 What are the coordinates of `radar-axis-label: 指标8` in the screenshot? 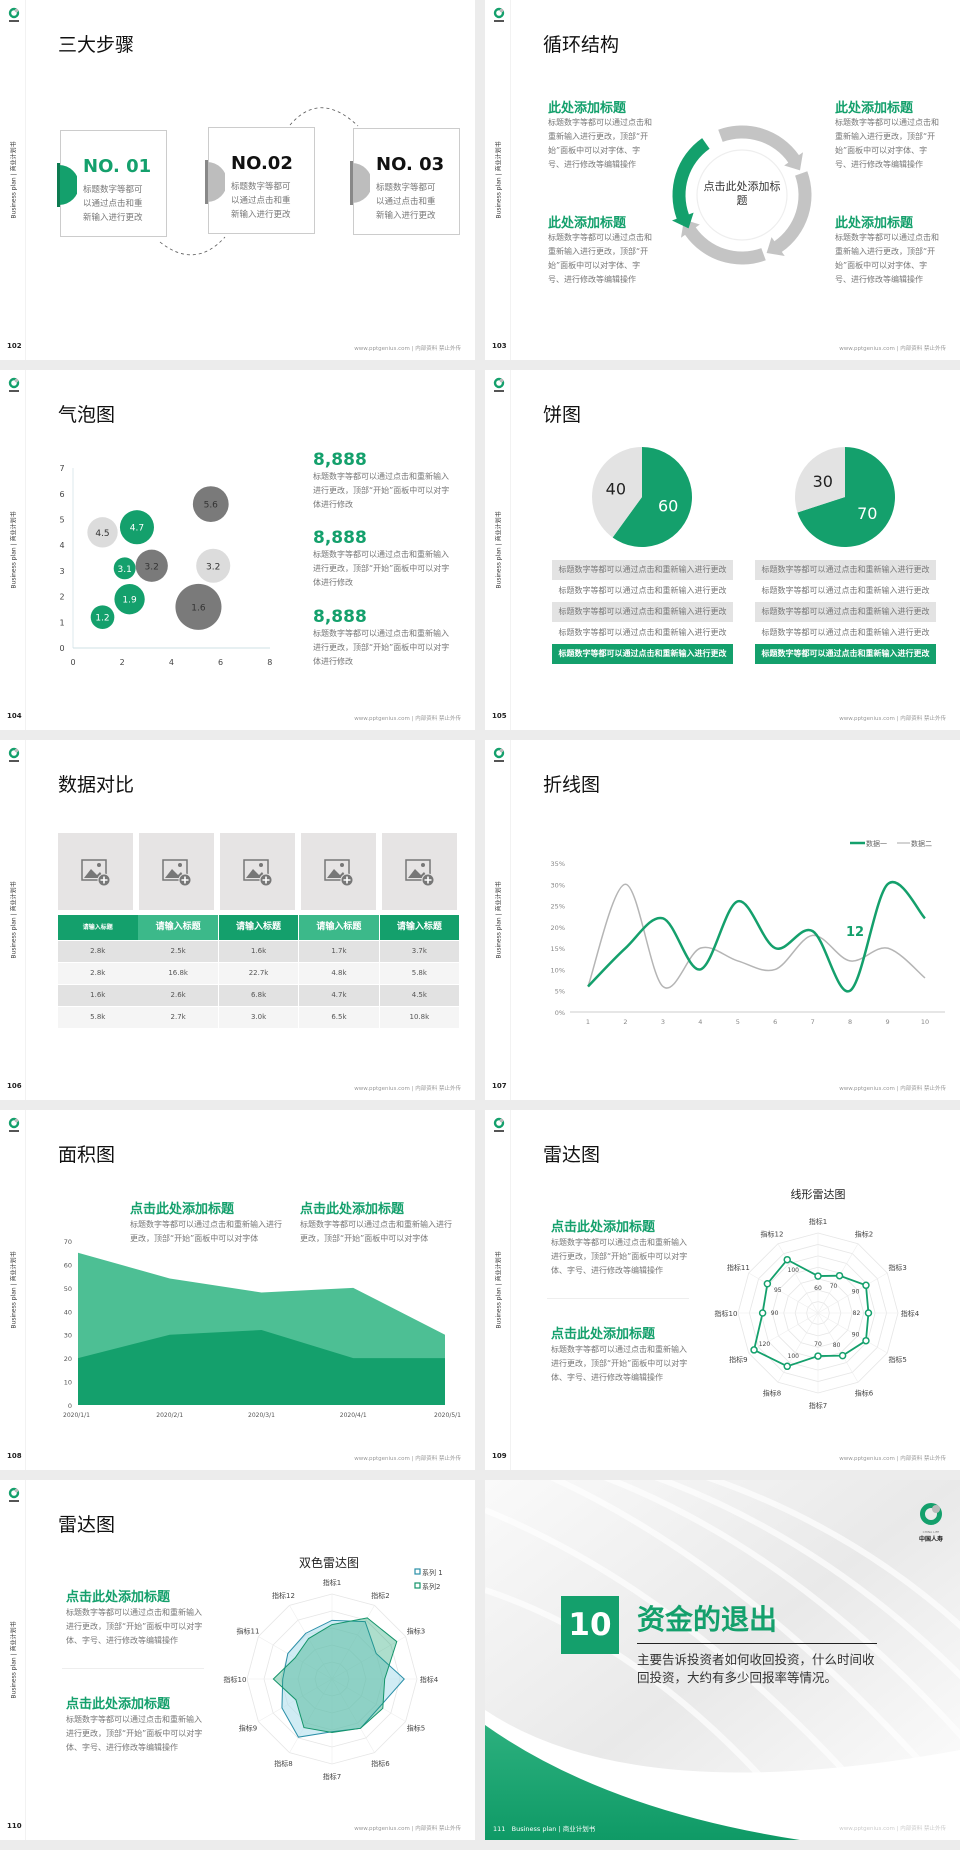 It's located at (772, 1393).